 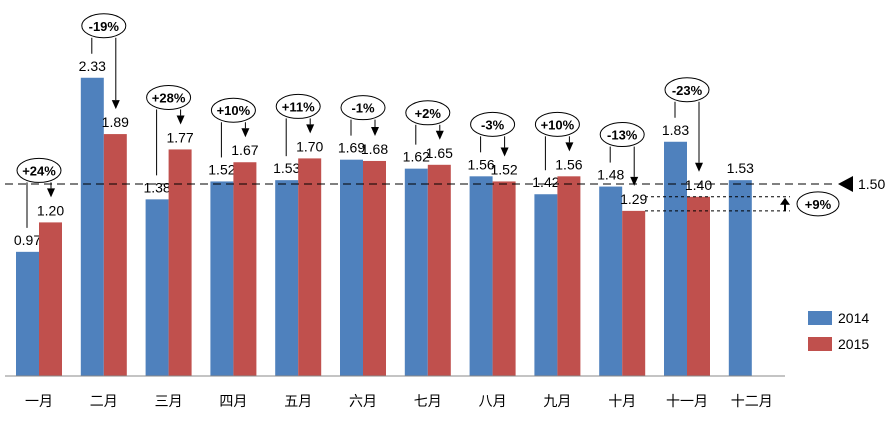 I want to click on annotation-label: +28%, so click(x=169, y=97).